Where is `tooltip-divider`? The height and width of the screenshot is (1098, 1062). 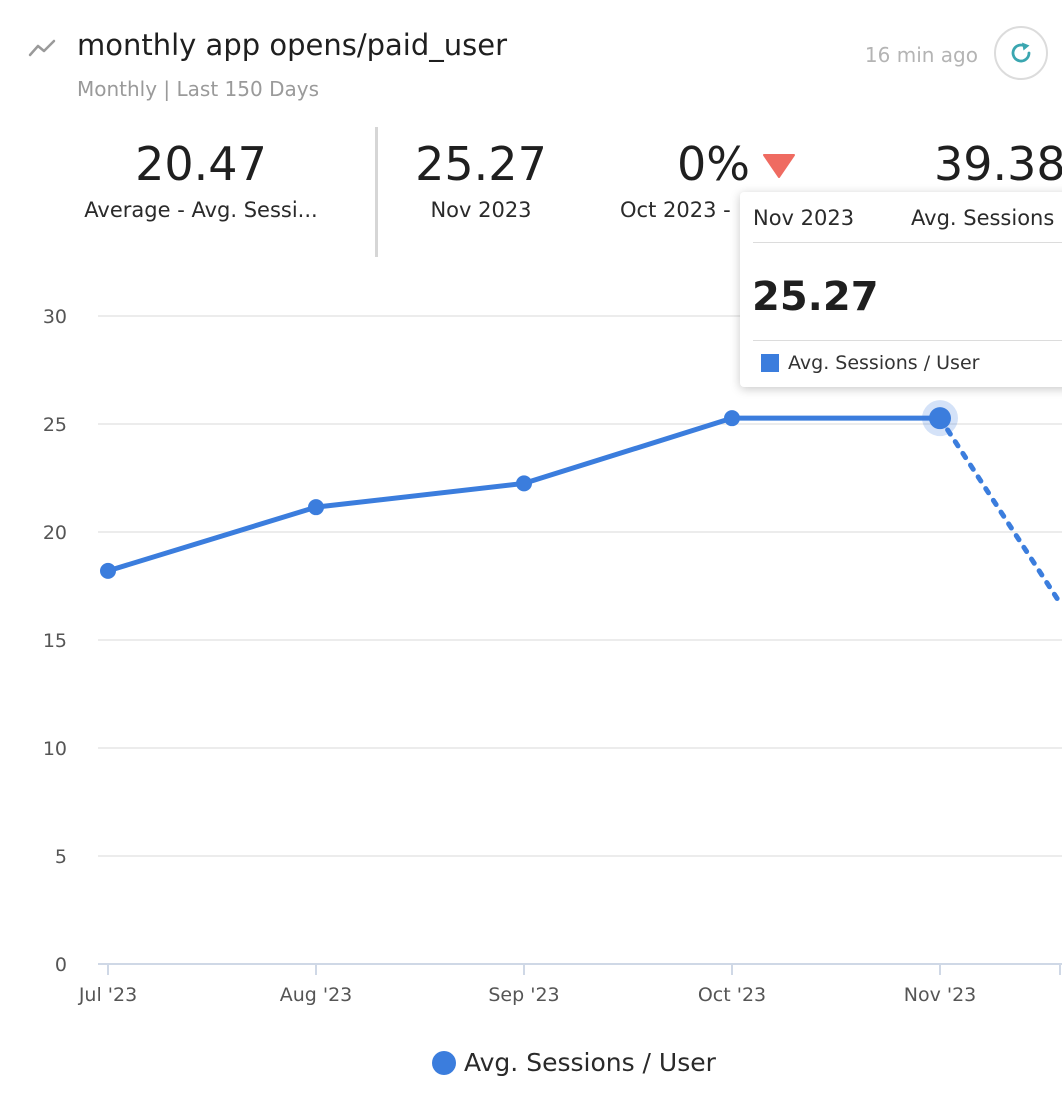 tooltip-divider is located at coordinates (907, 242).